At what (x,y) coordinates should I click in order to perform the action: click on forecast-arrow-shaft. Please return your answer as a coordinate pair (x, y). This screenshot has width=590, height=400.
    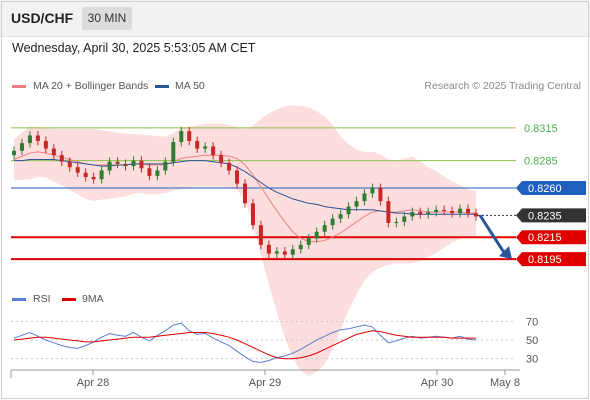
    Looking at the image, I should click on (492, 234).